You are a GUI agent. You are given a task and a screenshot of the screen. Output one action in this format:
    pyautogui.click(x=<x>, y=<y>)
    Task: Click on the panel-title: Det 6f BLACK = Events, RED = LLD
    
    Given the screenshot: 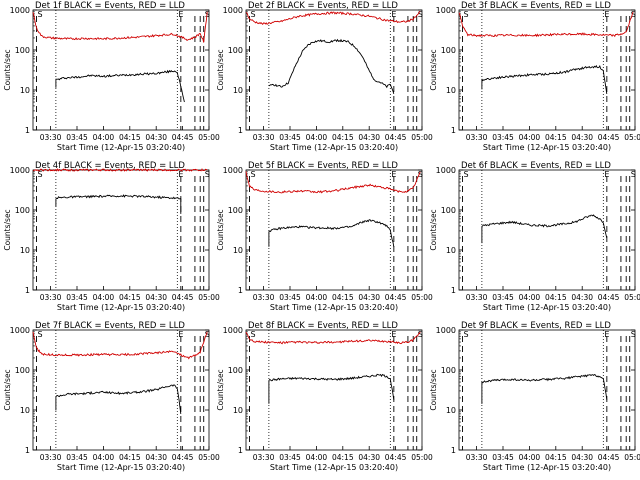 What is the action you would take?
    pyautogui.click(x=536, y=166)
    